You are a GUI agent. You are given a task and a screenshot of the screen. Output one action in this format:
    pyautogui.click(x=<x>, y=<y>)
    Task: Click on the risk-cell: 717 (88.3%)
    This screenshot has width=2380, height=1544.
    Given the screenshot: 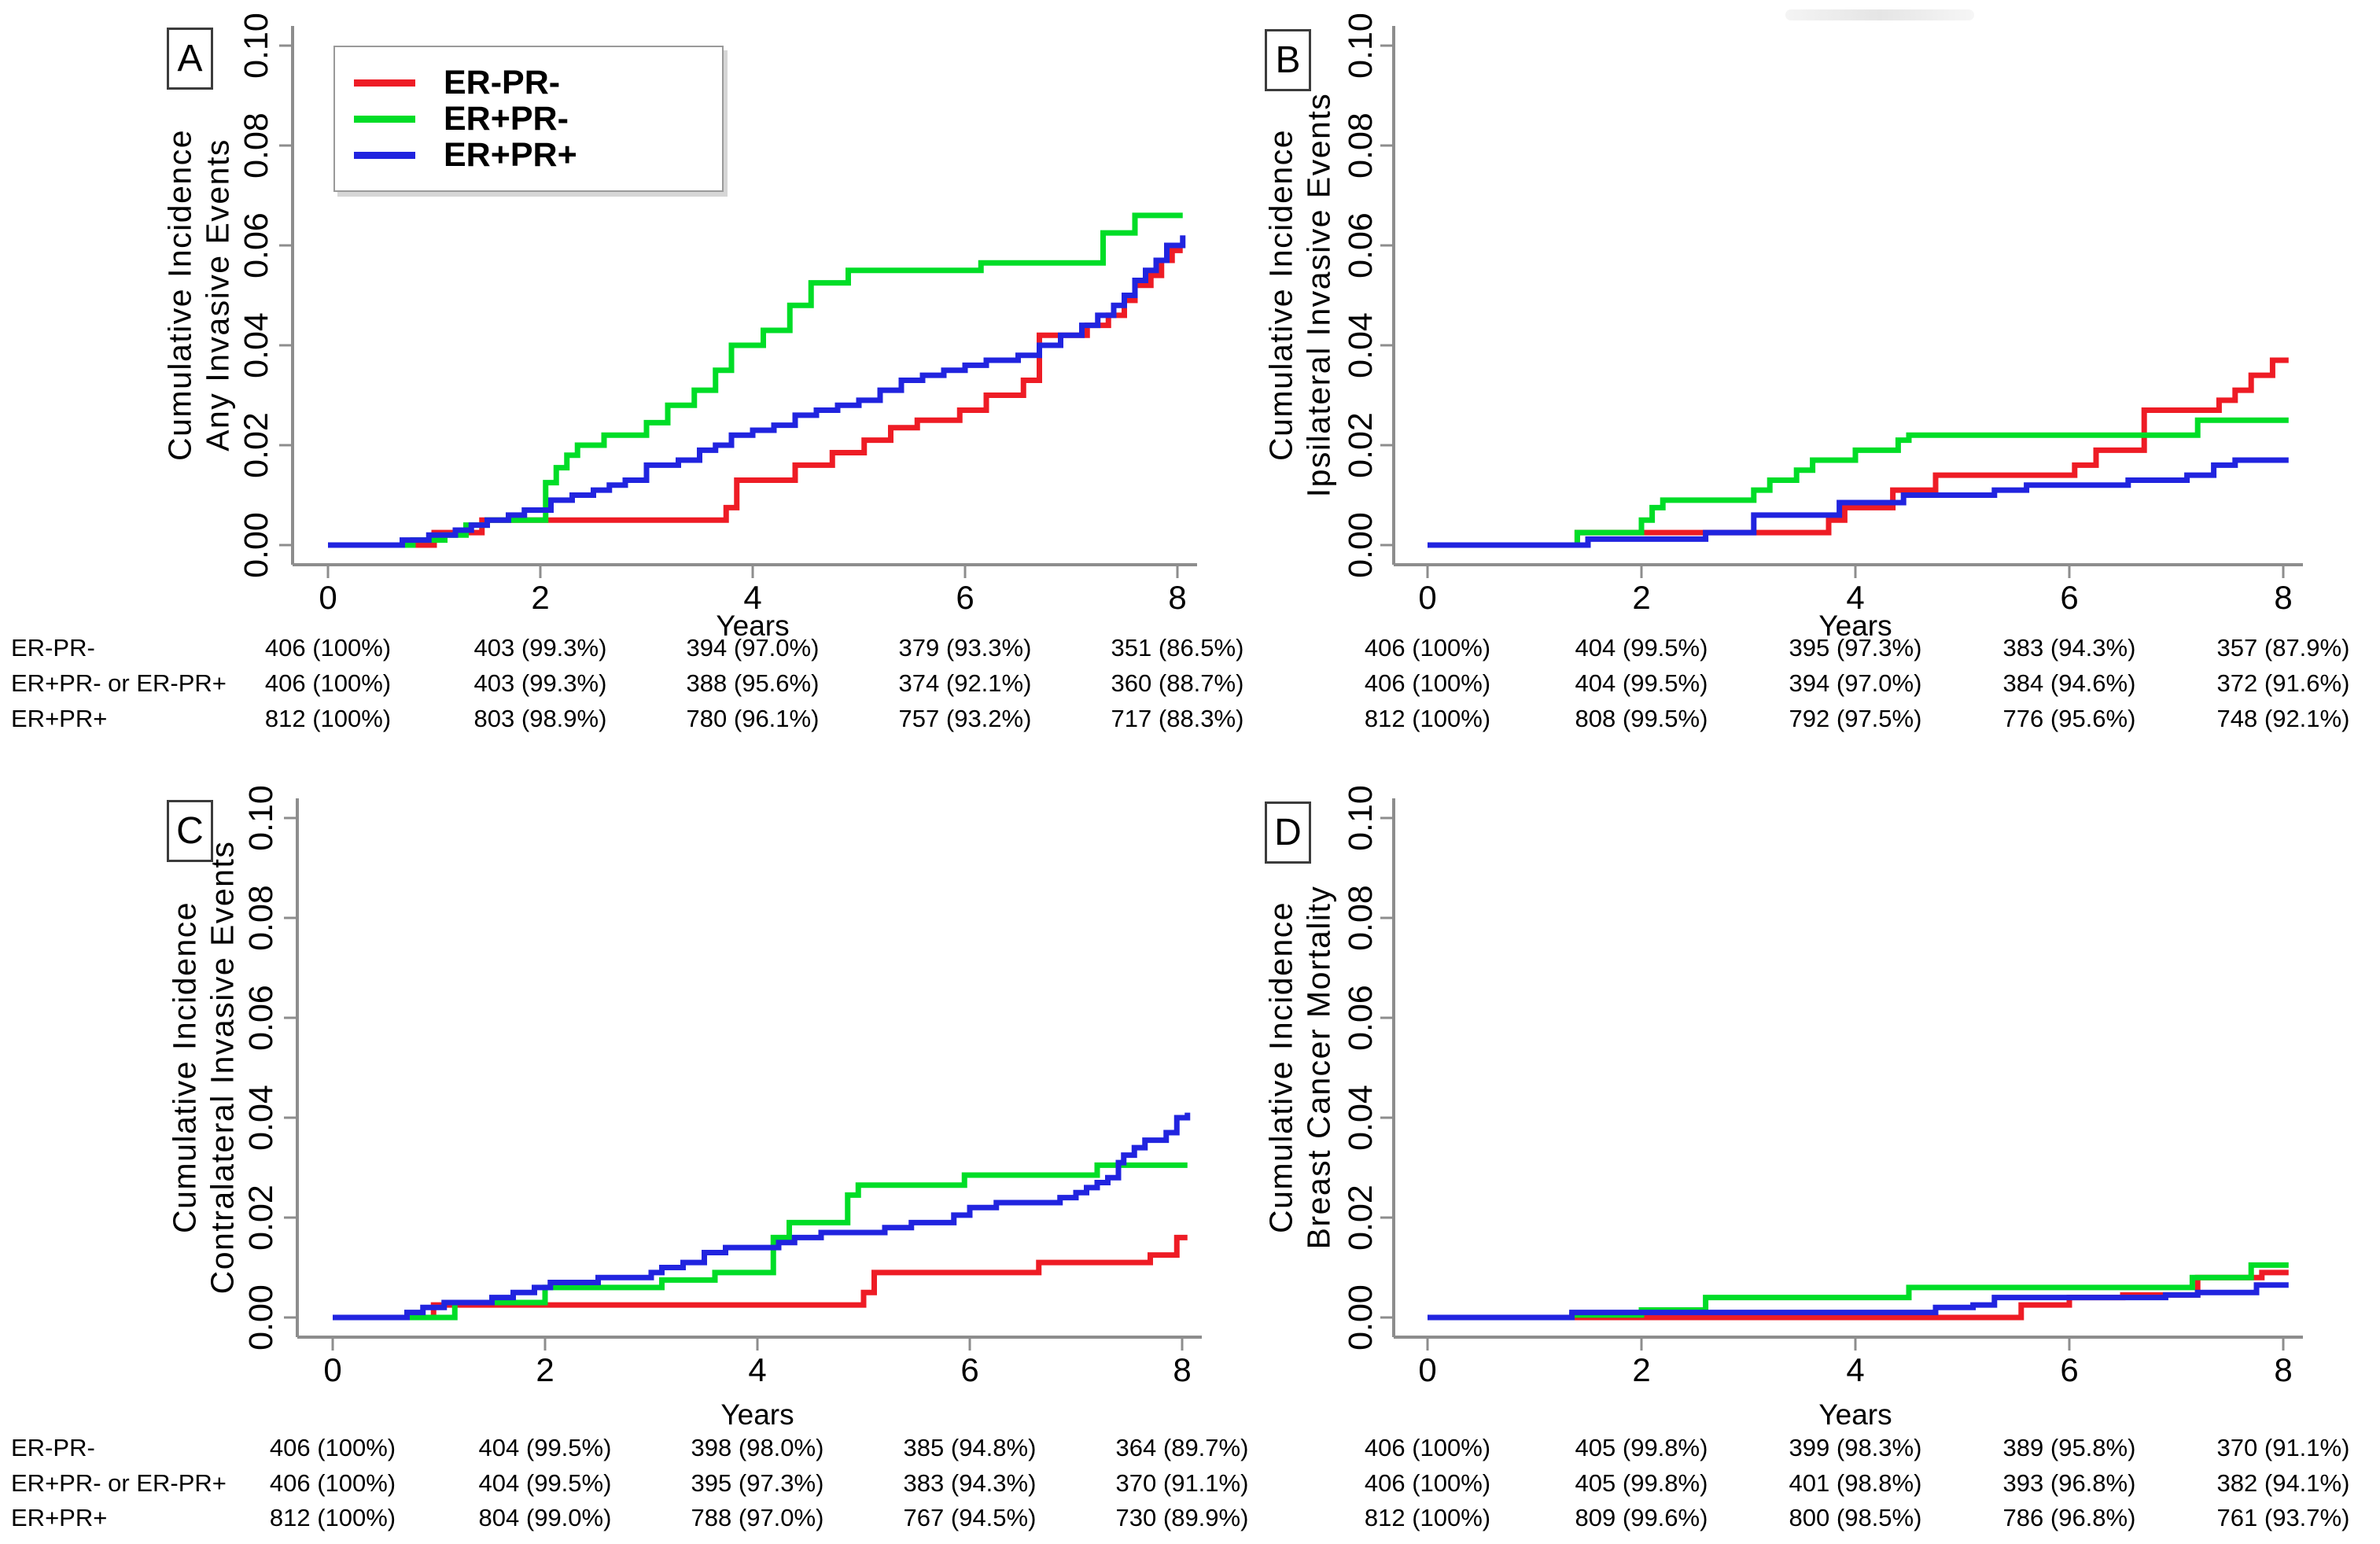 What is the action you would take?
    pyautogui.click(x=1177, y=719)
    